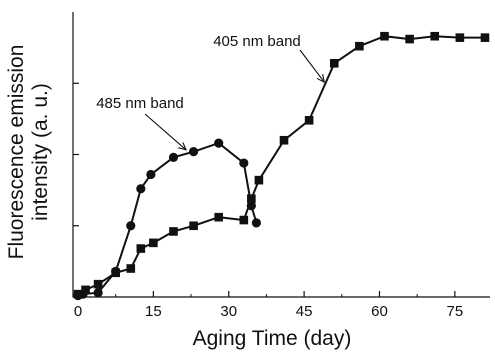 The height and width of the screenshot is (352, 495). I want to click on x-tick-label: 60, so click(379, 311).